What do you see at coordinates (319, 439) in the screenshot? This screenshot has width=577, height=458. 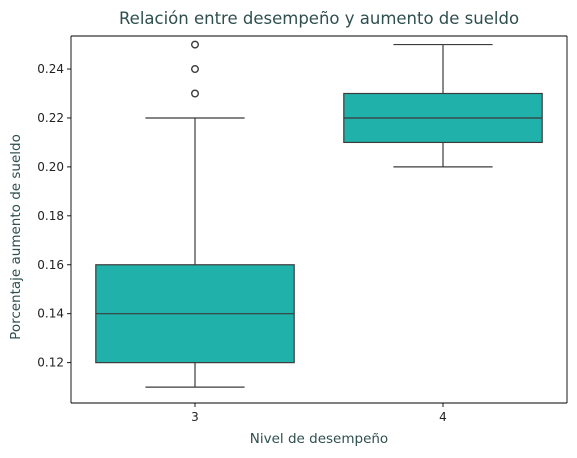 I see `x-axis-label: Nivel de desempeño` at bounding box center [319, 439].